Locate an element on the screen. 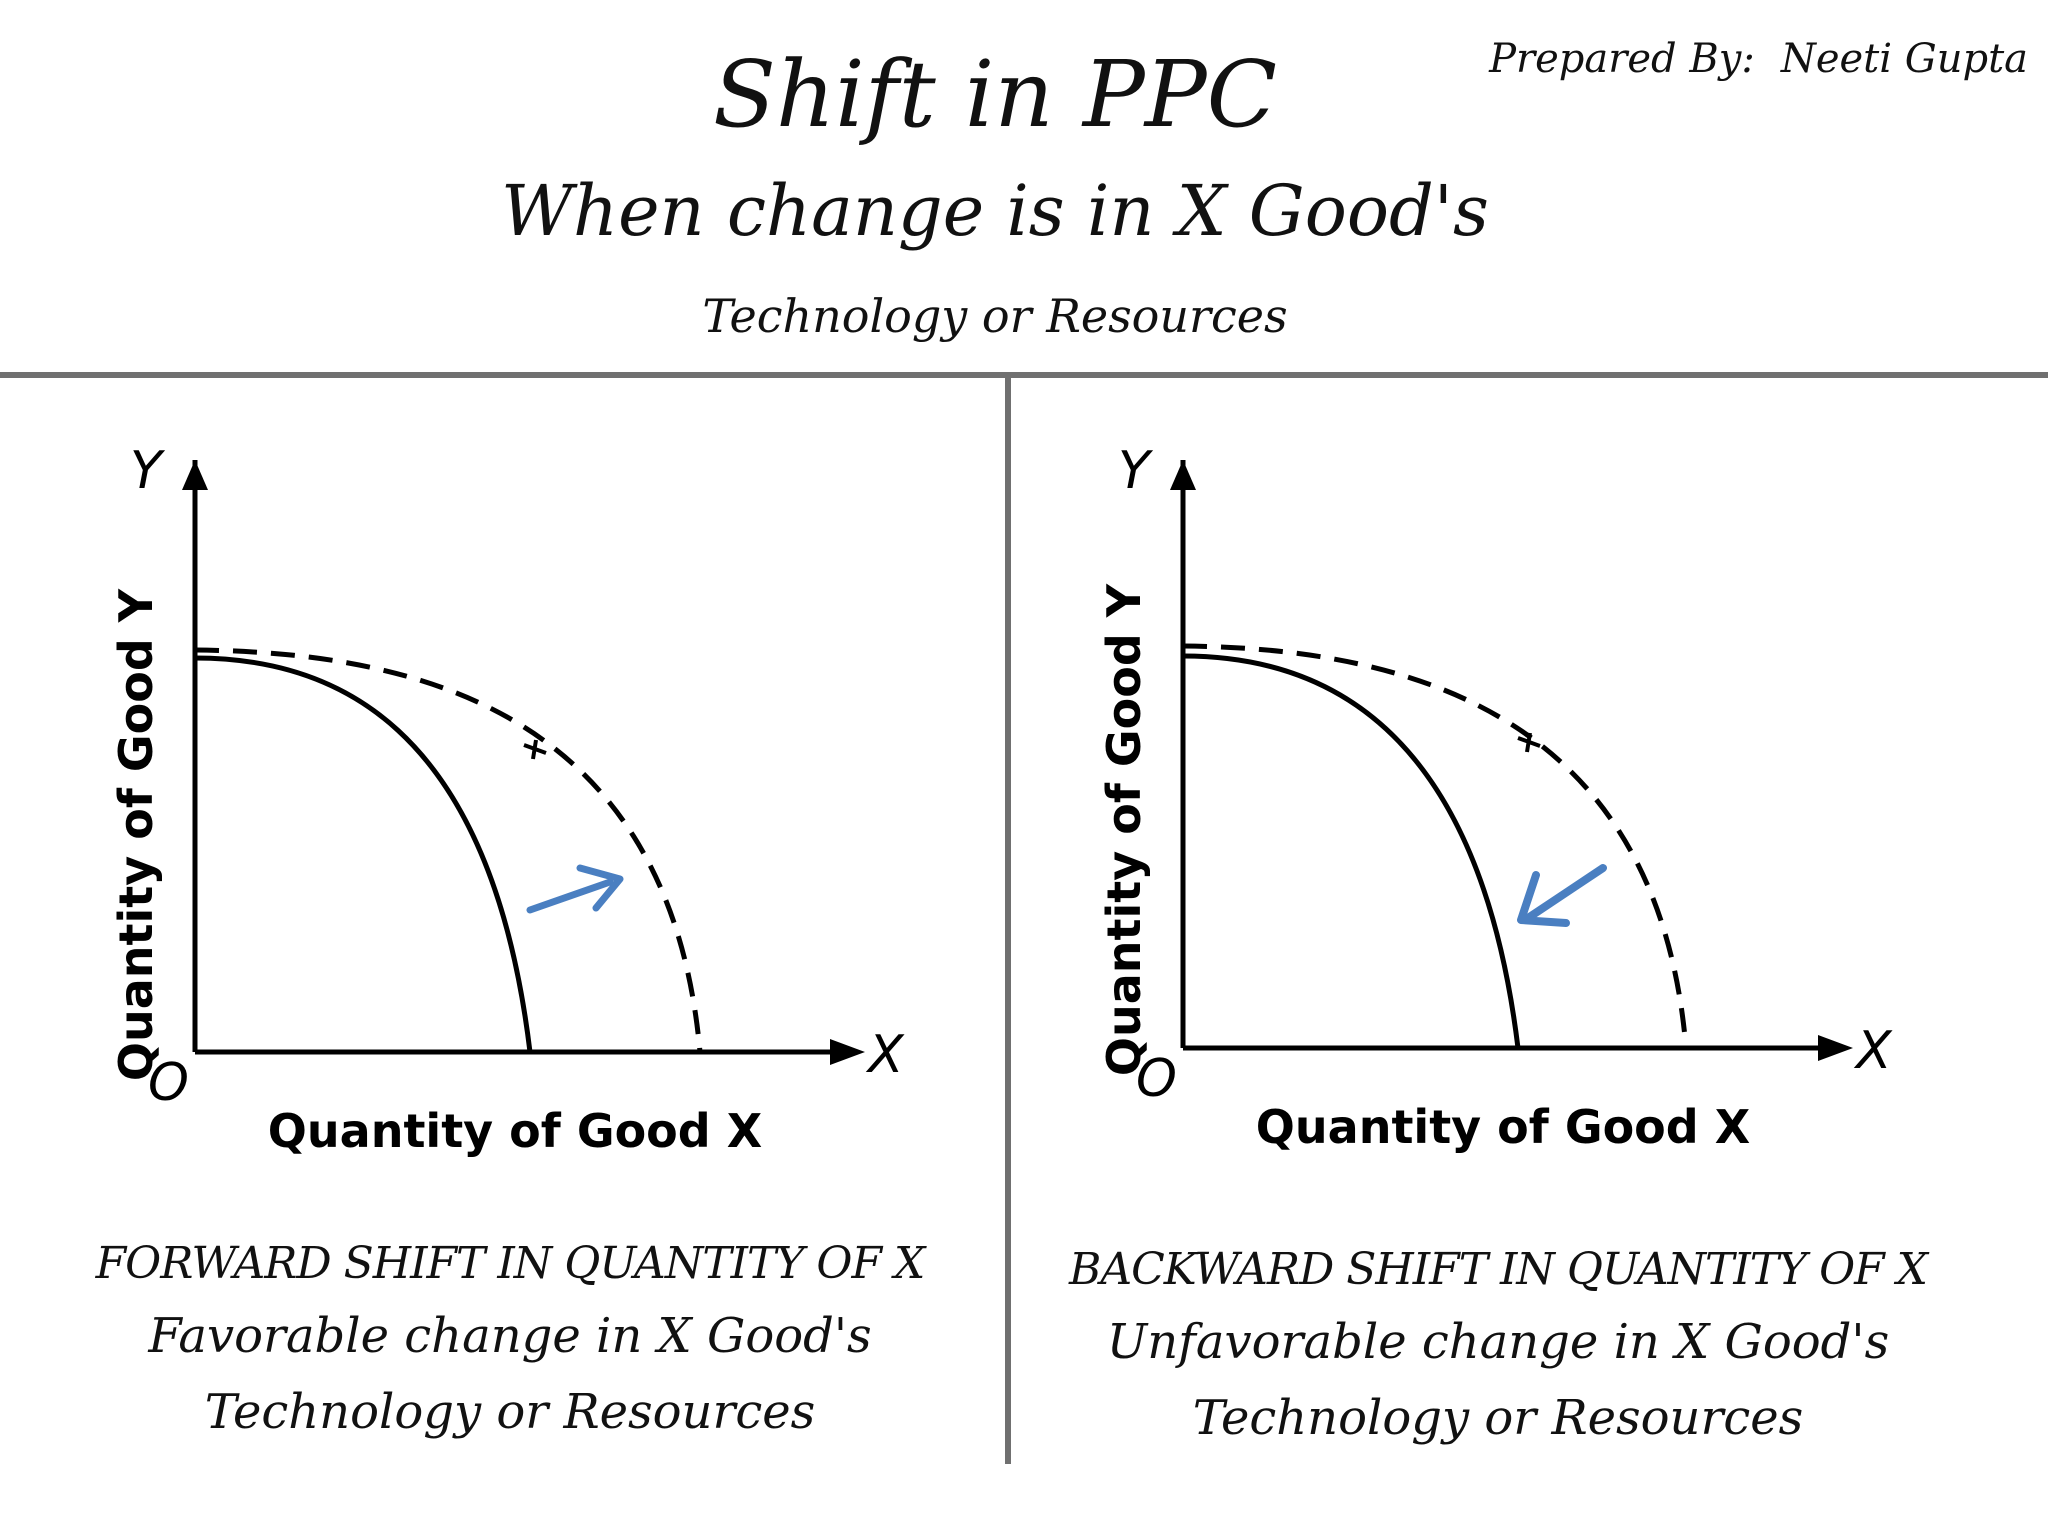 The width and height of the screenshot is (2048, 1536). caption-heading: BACKWARD SHIFT IN QUANTITY OF X is located at coordinates (1498, 1269).